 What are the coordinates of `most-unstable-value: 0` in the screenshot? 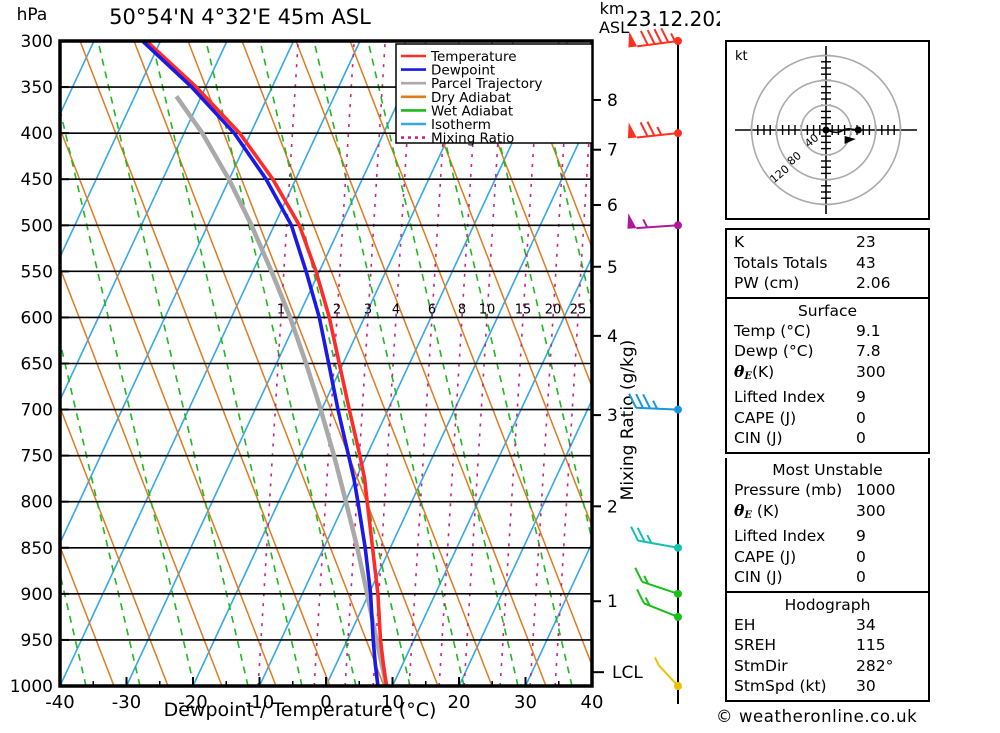 It's located at (861, 577).